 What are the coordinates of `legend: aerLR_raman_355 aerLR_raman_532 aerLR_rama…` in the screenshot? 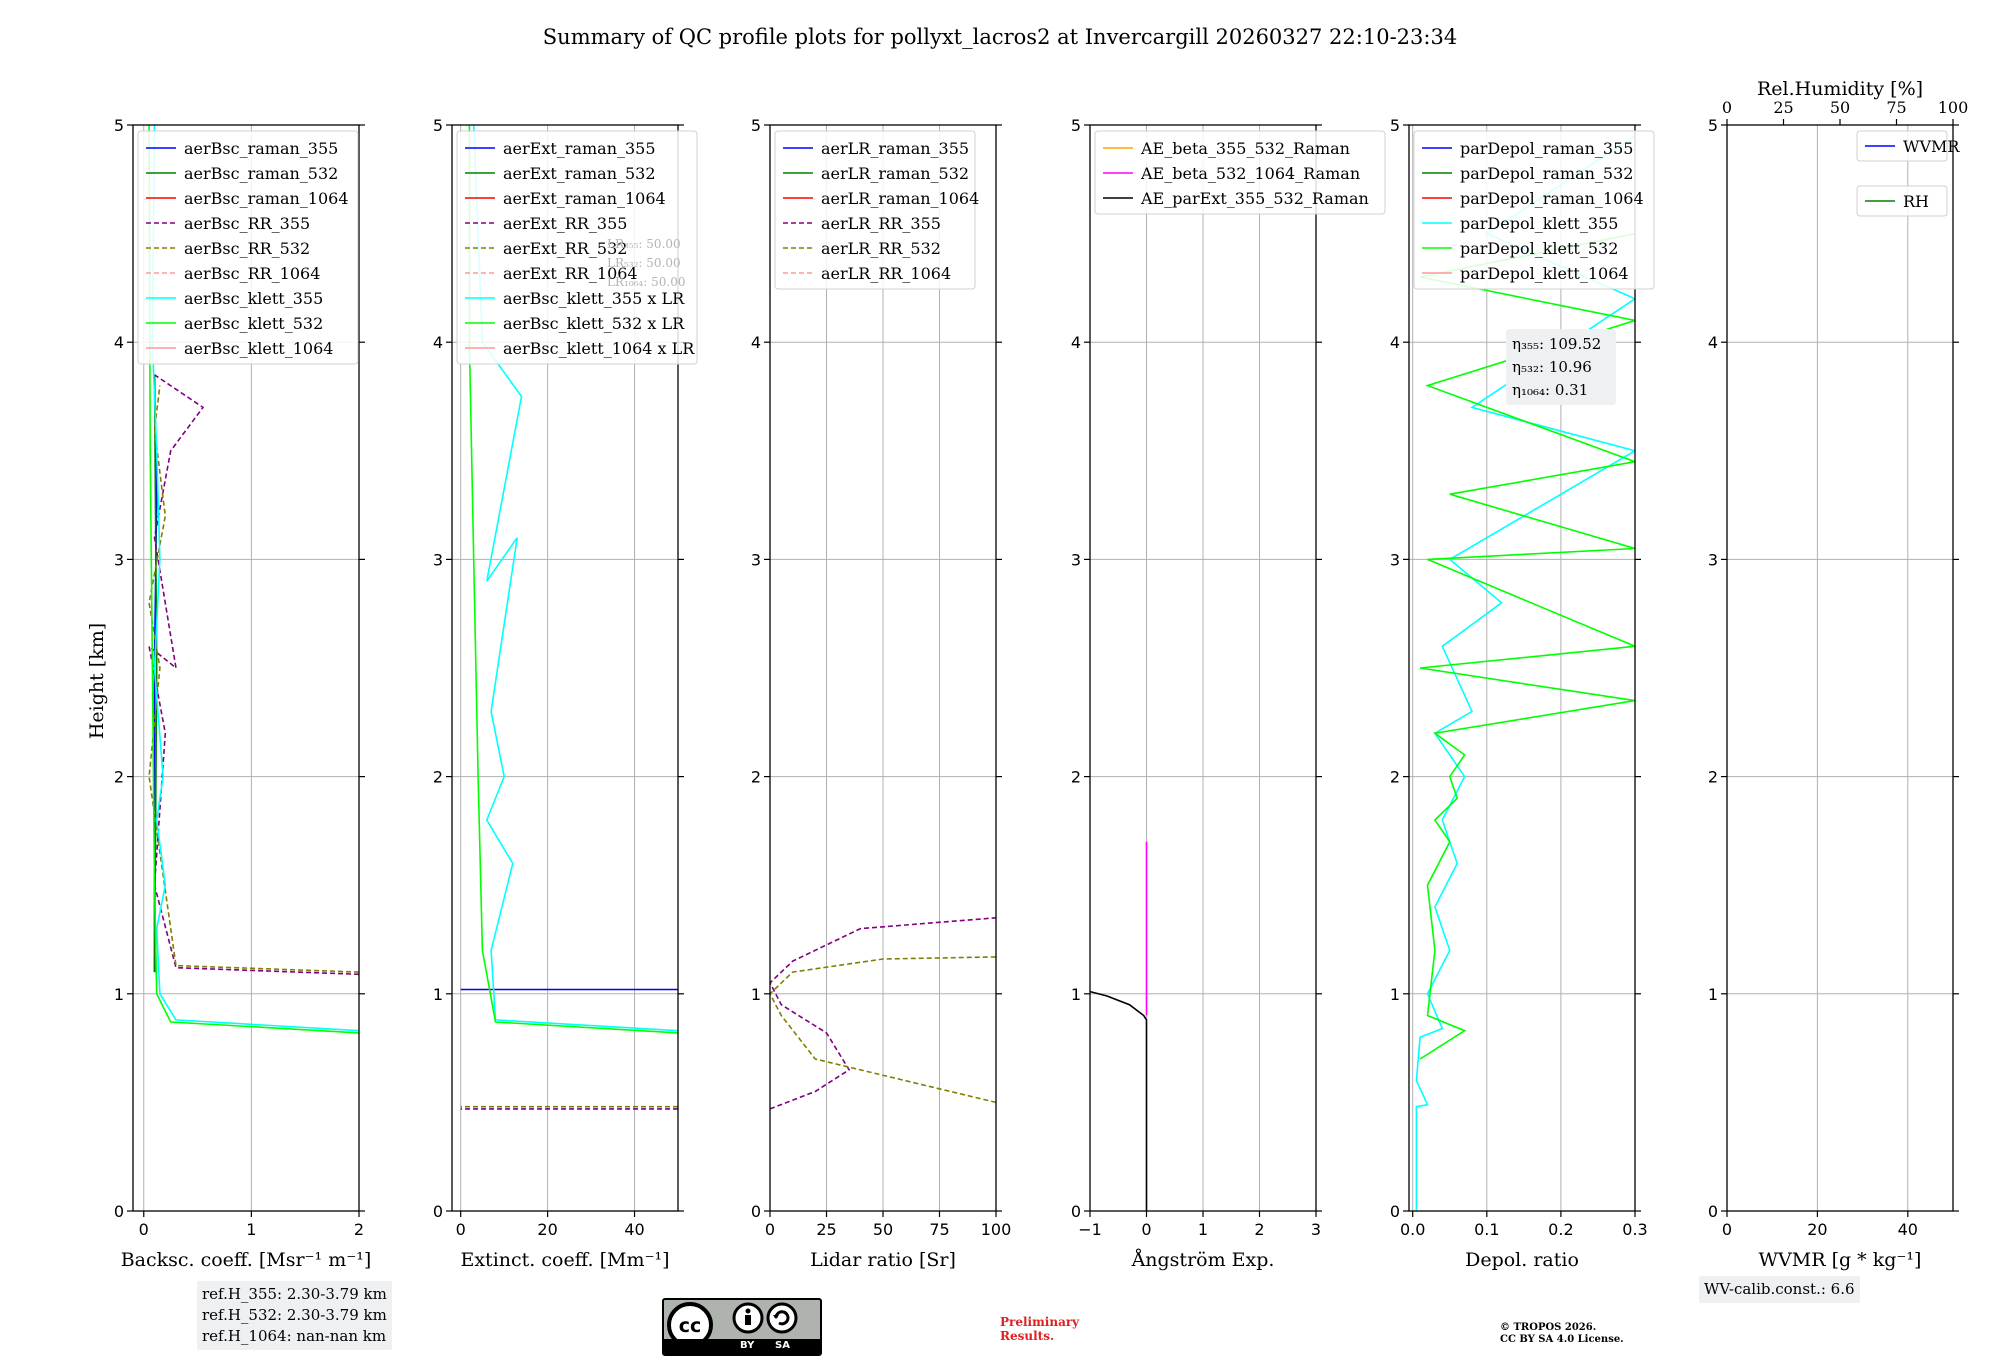 It's located at (876, 210).